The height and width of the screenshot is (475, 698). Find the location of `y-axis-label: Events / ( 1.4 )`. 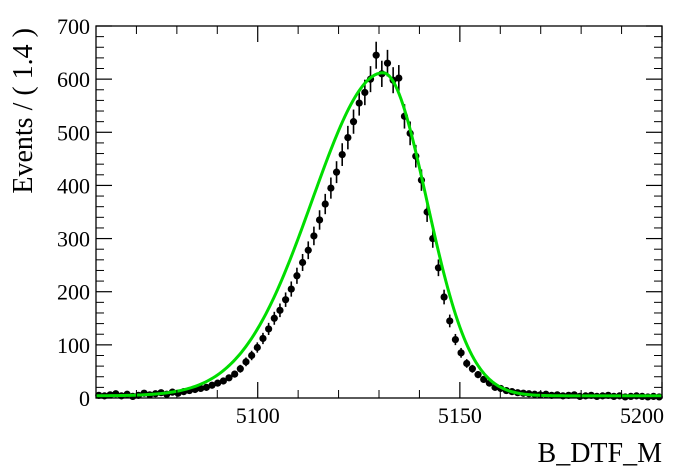

y-axis-label: Events / ( 1.4 ) is located at coordinates (23, 111).